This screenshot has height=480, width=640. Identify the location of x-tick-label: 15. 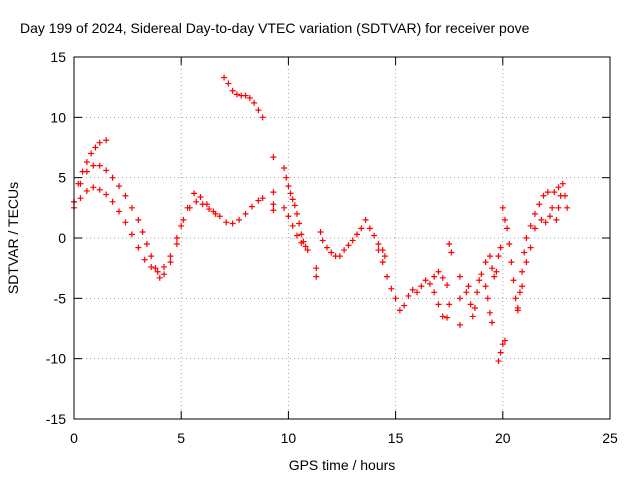
(396, 438).